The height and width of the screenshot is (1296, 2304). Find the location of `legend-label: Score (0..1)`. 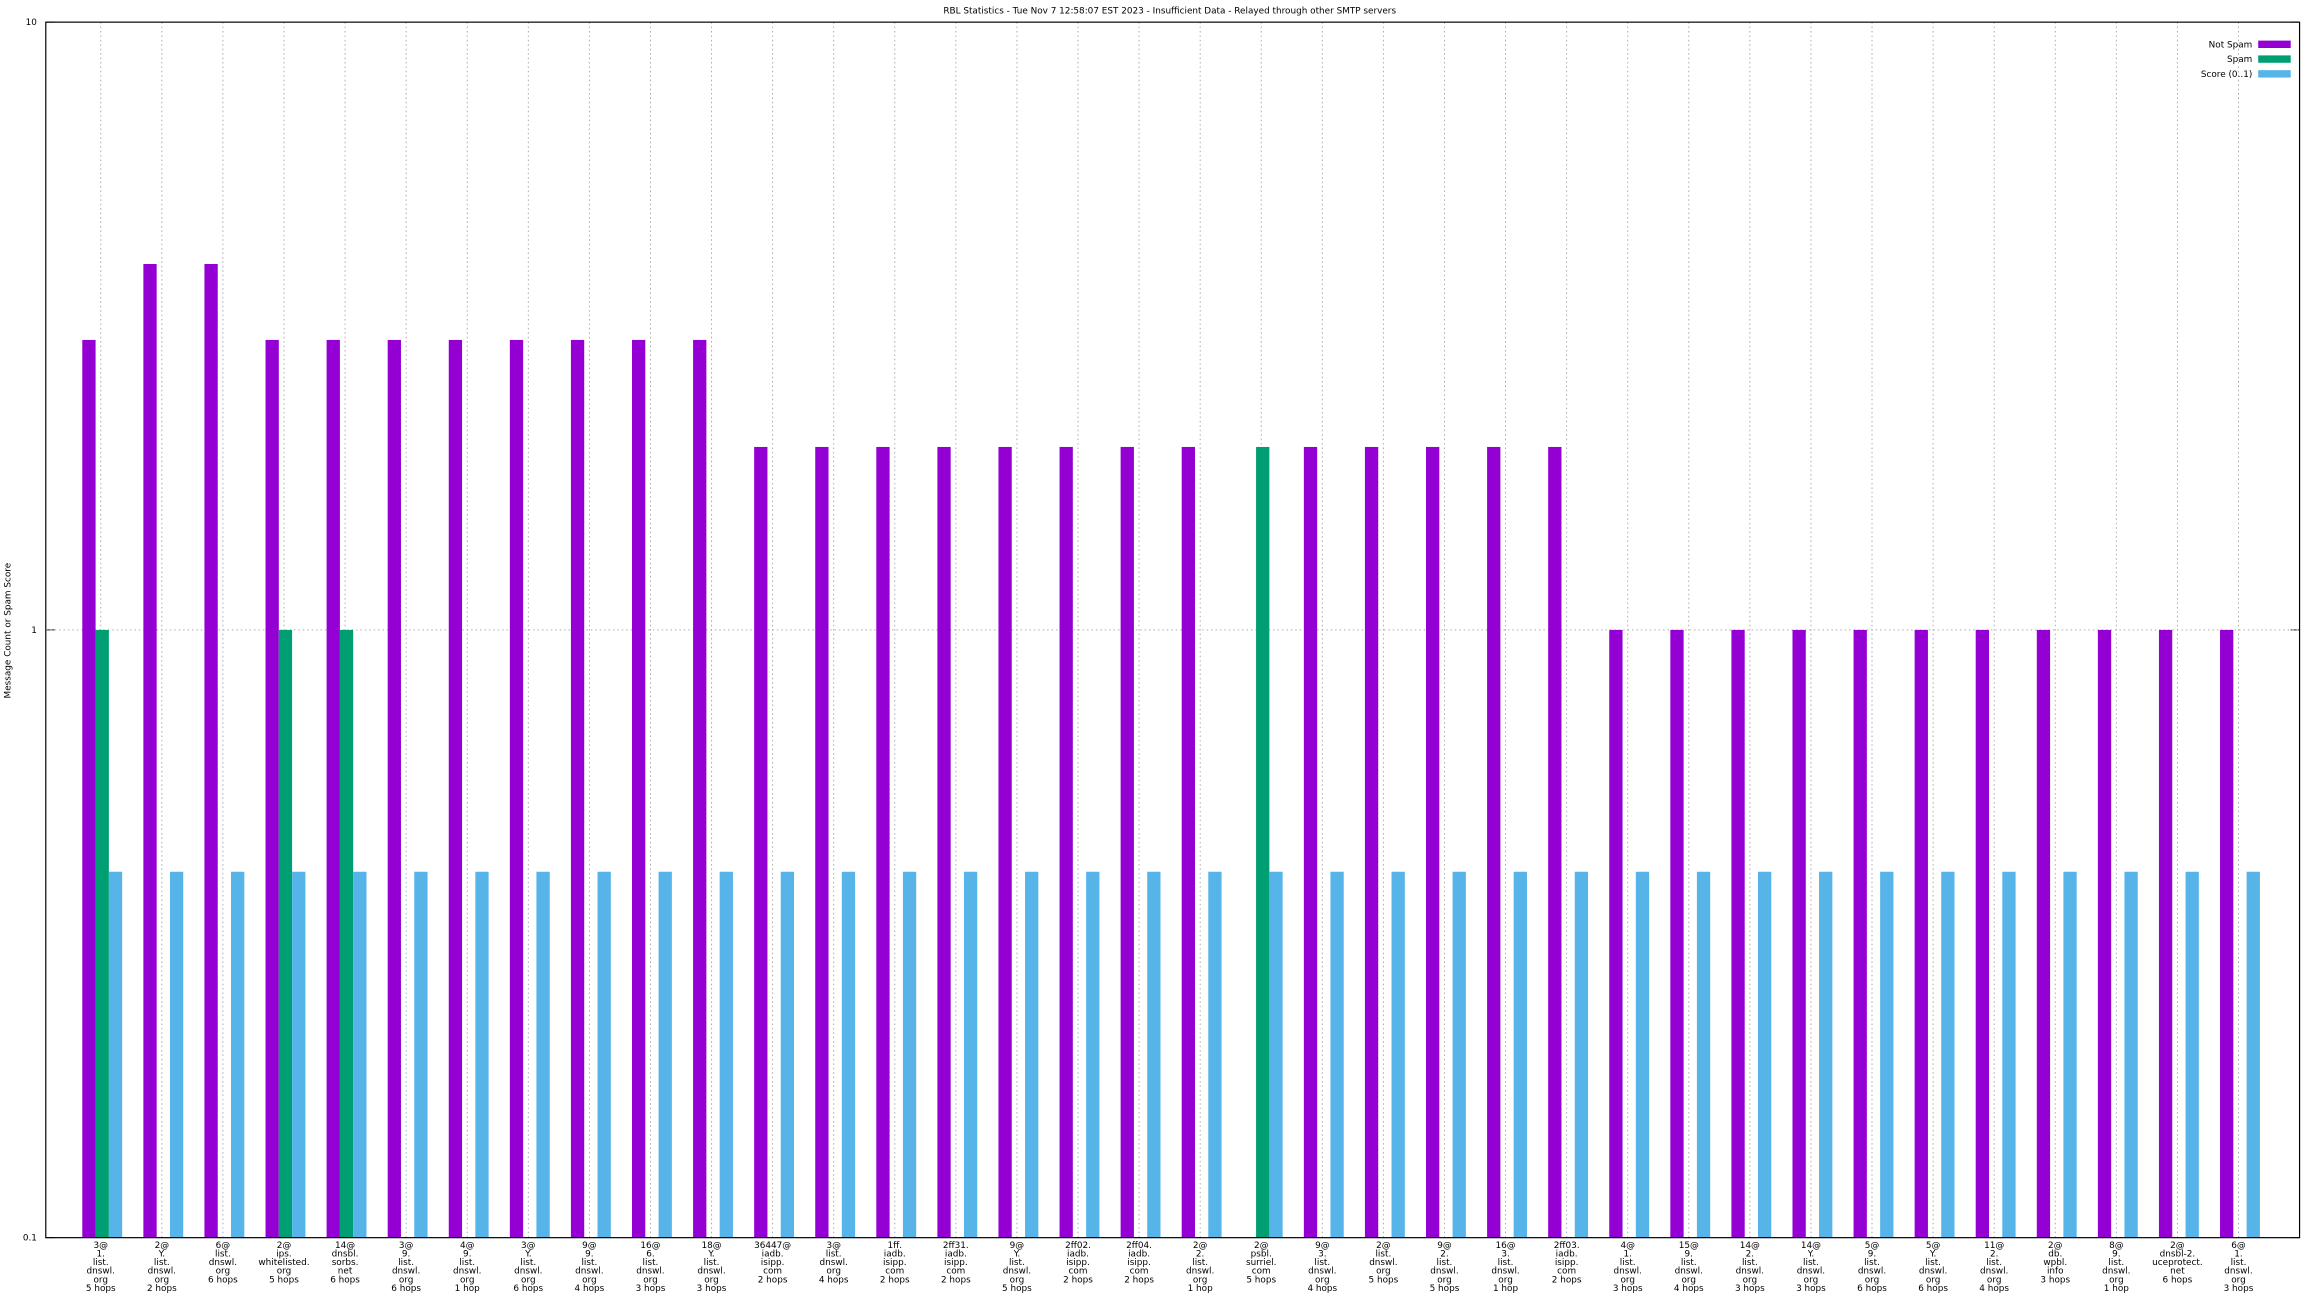

legend-label: Score (0..1) is located at coordinates (2226, 75).